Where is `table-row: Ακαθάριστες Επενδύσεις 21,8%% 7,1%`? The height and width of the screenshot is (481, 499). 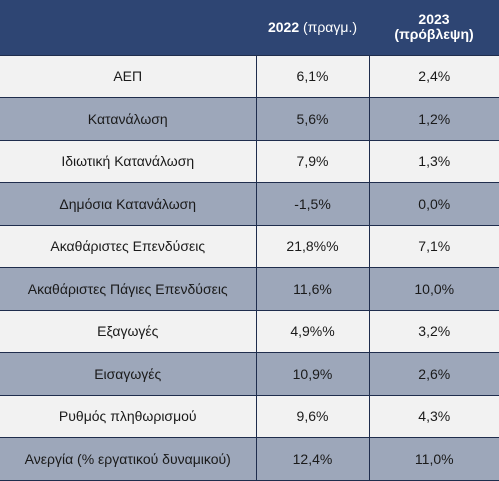 table-row: Ακαθάριστες Επενδύσεις 21,8%% 7,1% is located at coordinates (249, 246).